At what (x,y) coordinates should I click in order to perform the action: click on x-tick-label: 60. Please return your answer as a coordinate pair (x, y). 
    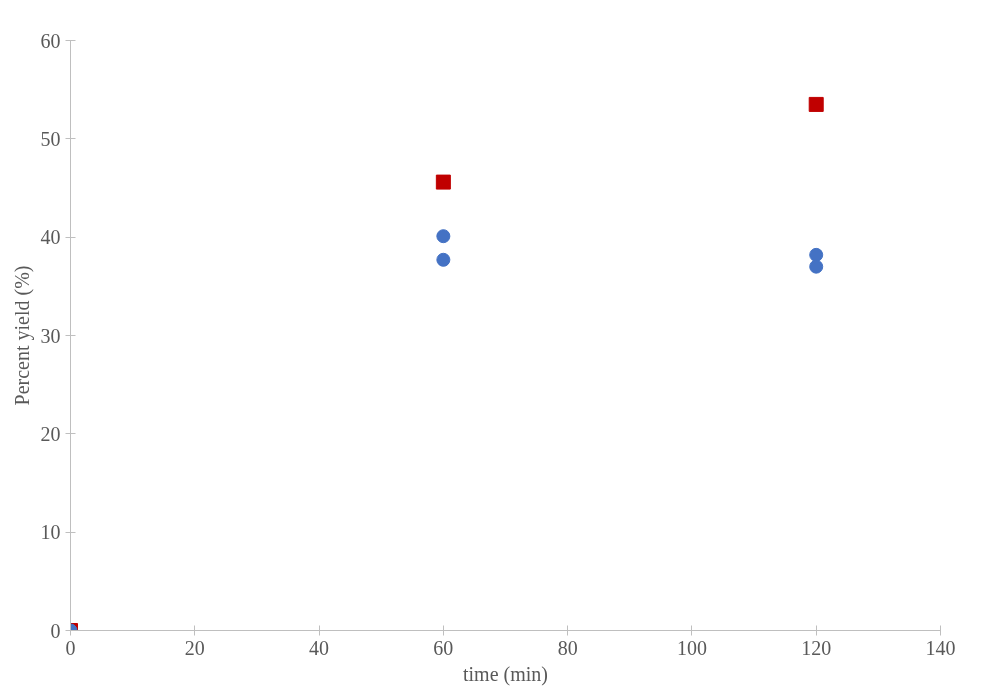
    Looking at the image, I should click on (443, 647).